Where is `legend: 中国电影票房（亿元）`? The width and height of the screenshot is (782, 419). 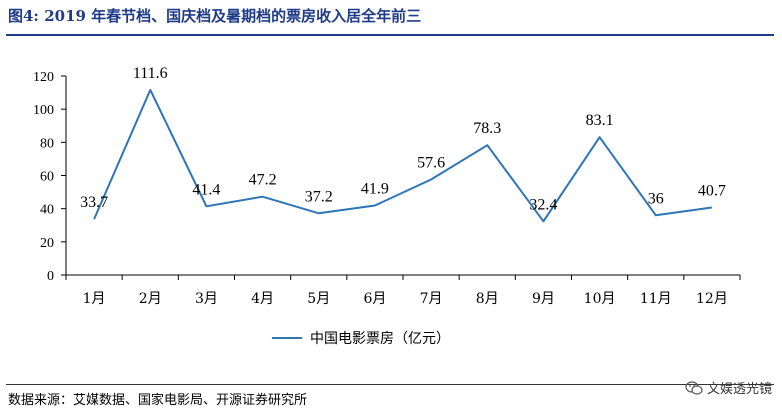 legend: 中国电影票房（亿元） is located at coordinates (361, 339).